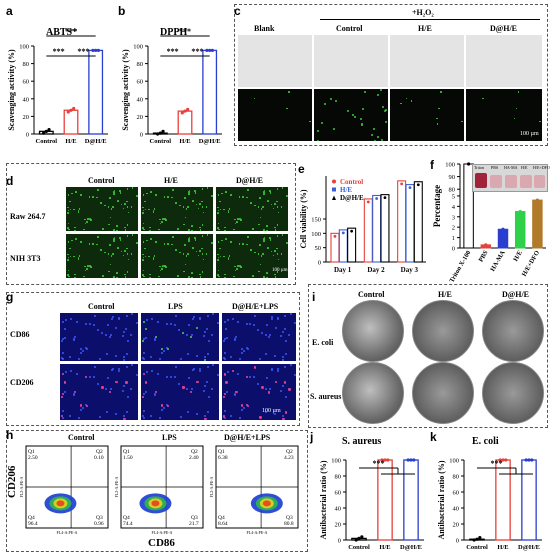  Describe the element at coordinates (351, 61) in the screenshot. I see `c-brightfield-control` at that location.